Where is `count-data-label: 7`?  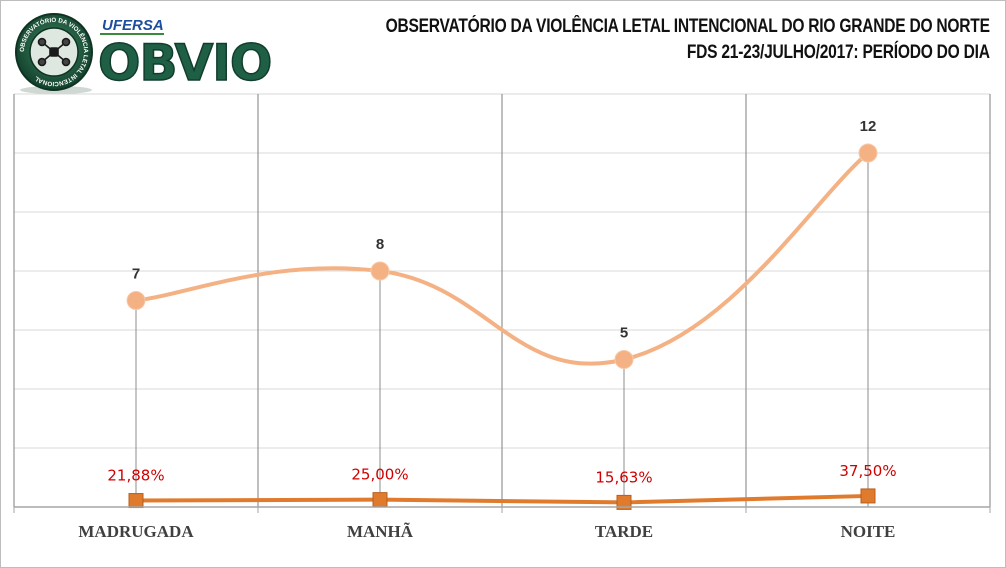
count-data-label: 7 is located at coordinates (136, 274).